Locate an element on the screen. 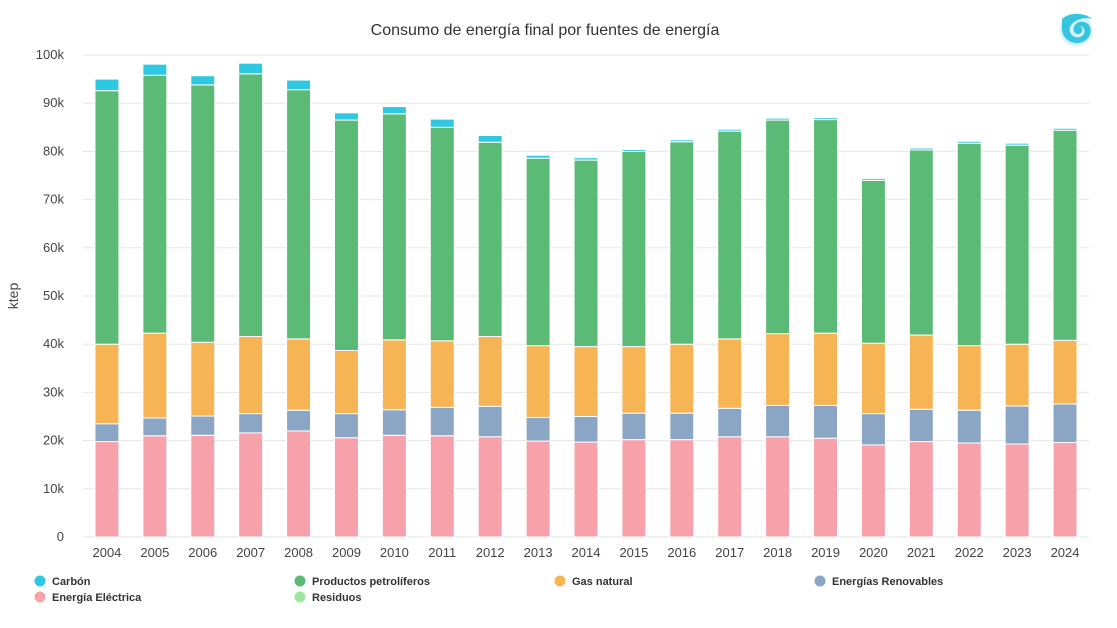  x-tick-label: 2011 is located at coordinates (442, 552).